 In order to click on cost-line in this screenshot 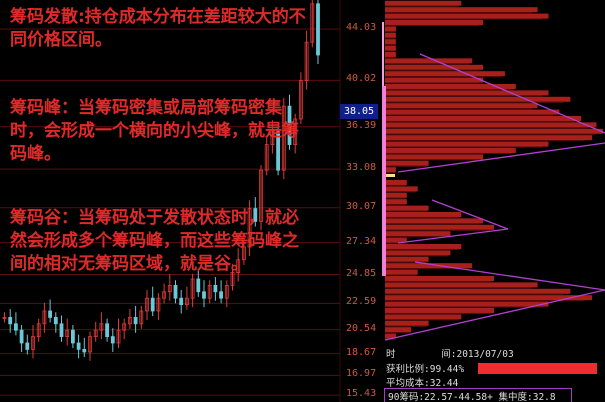, I will do `click(383, 54)`.